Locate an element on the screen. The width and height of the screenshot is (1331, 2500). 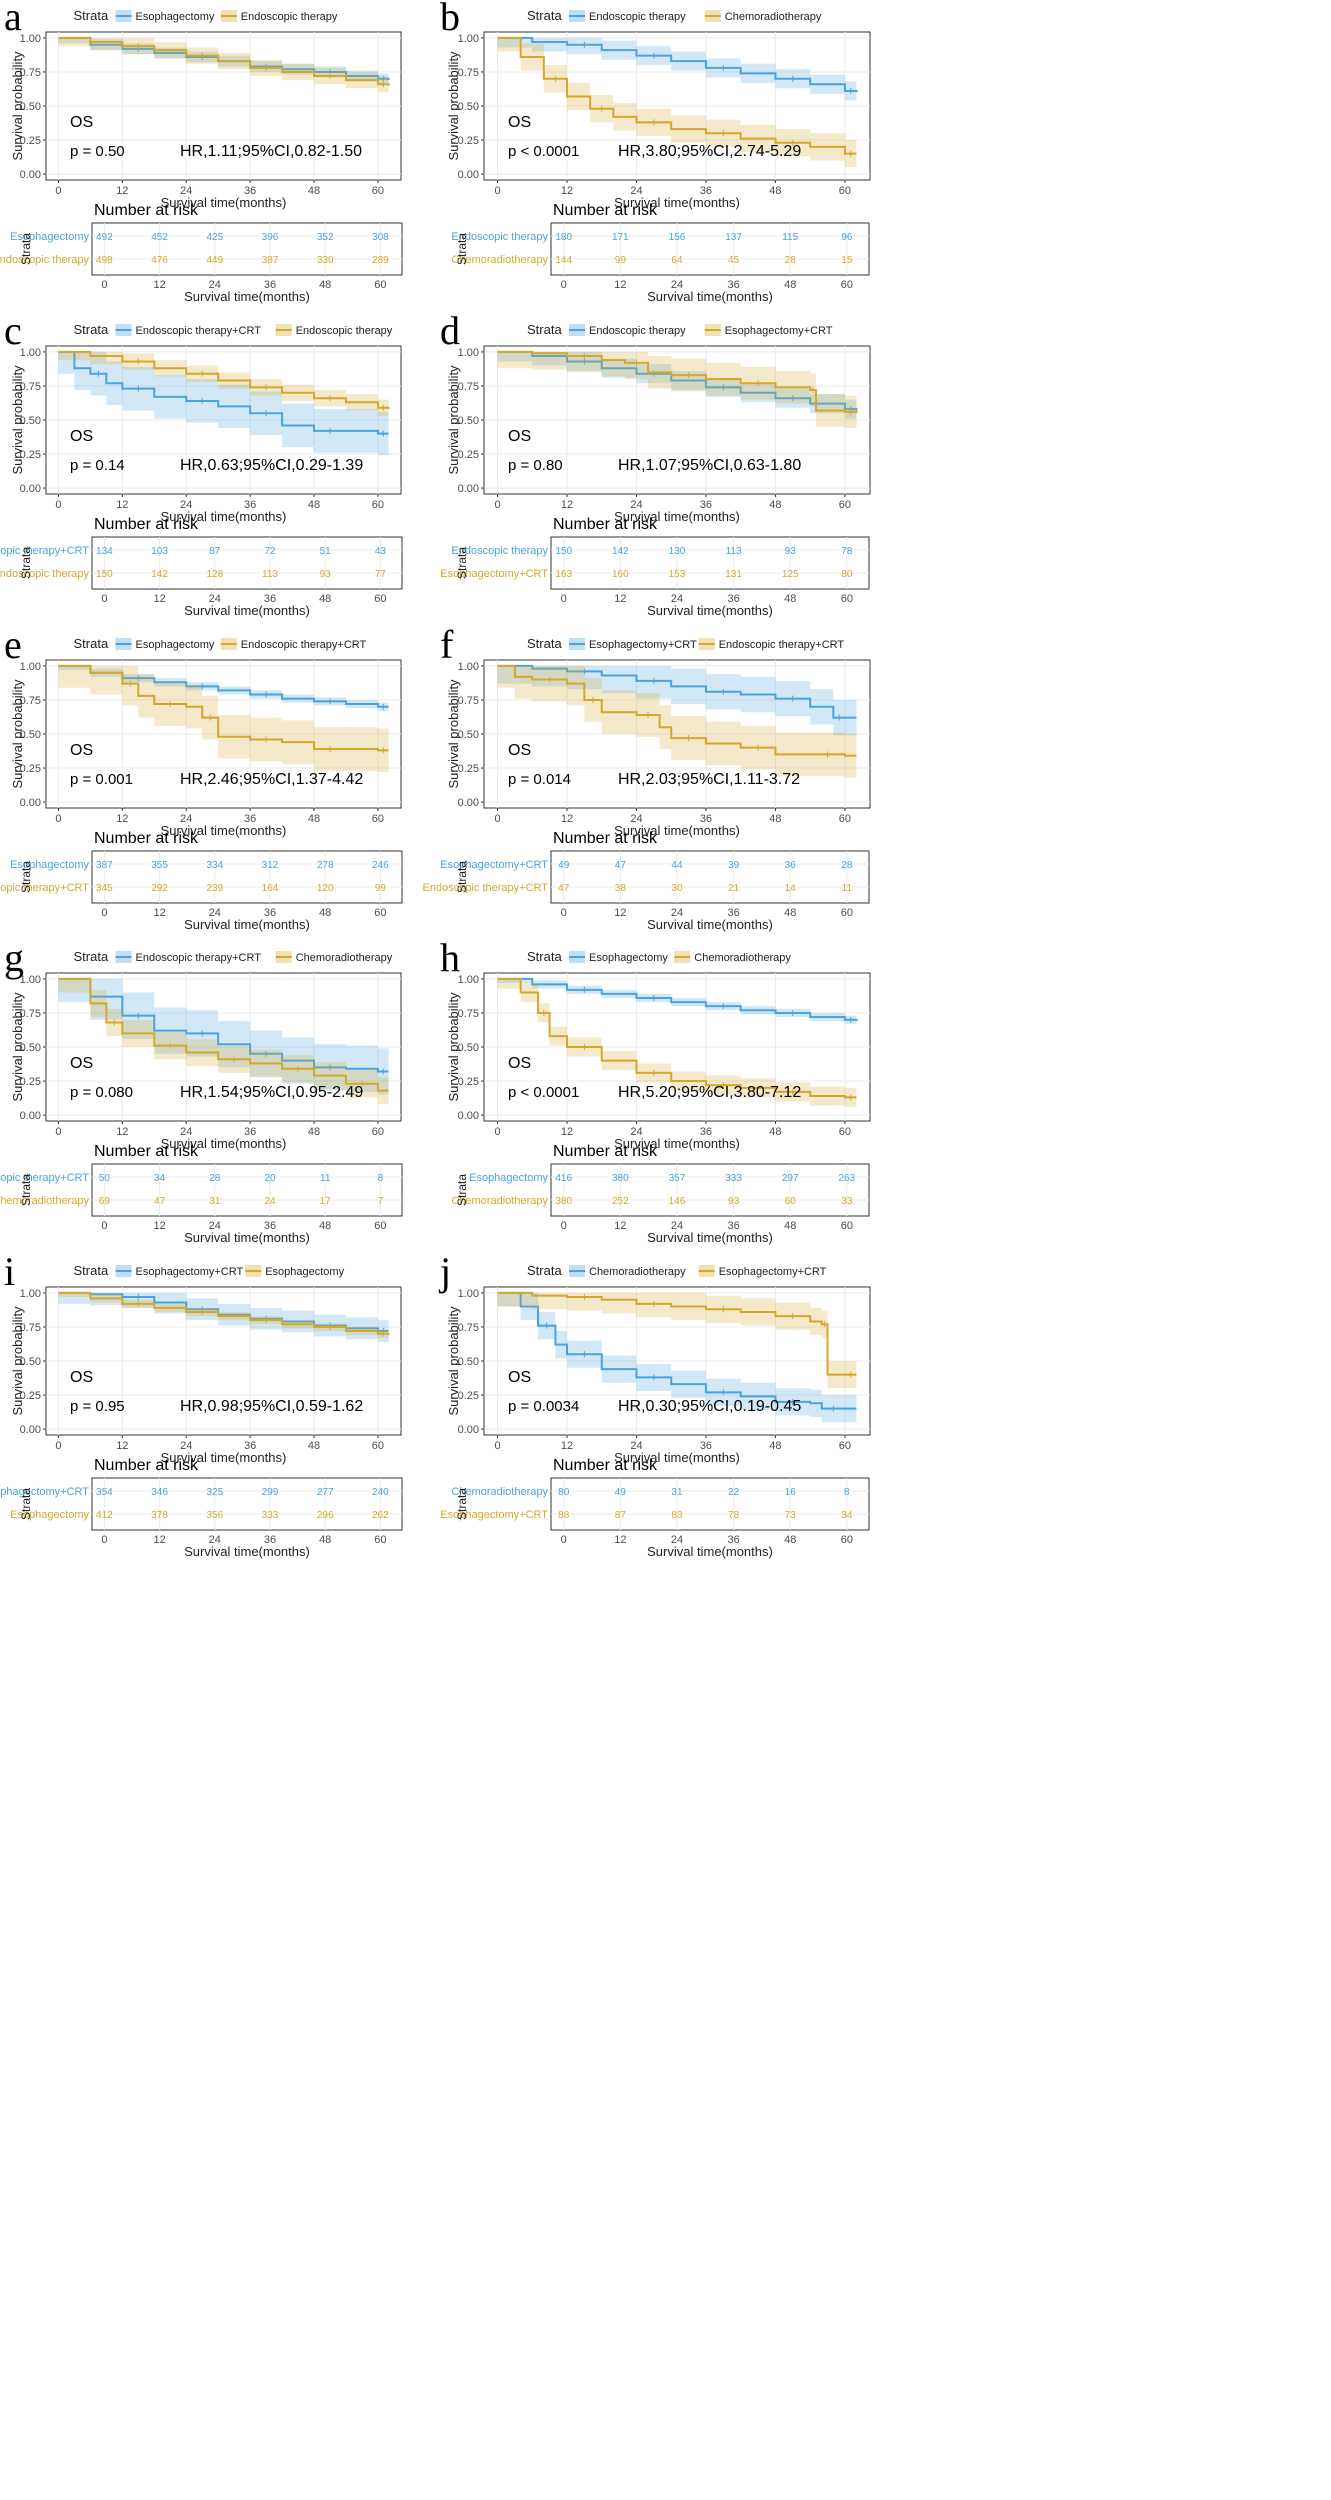
risk-count: 150 is located at coordinates (104, 574).